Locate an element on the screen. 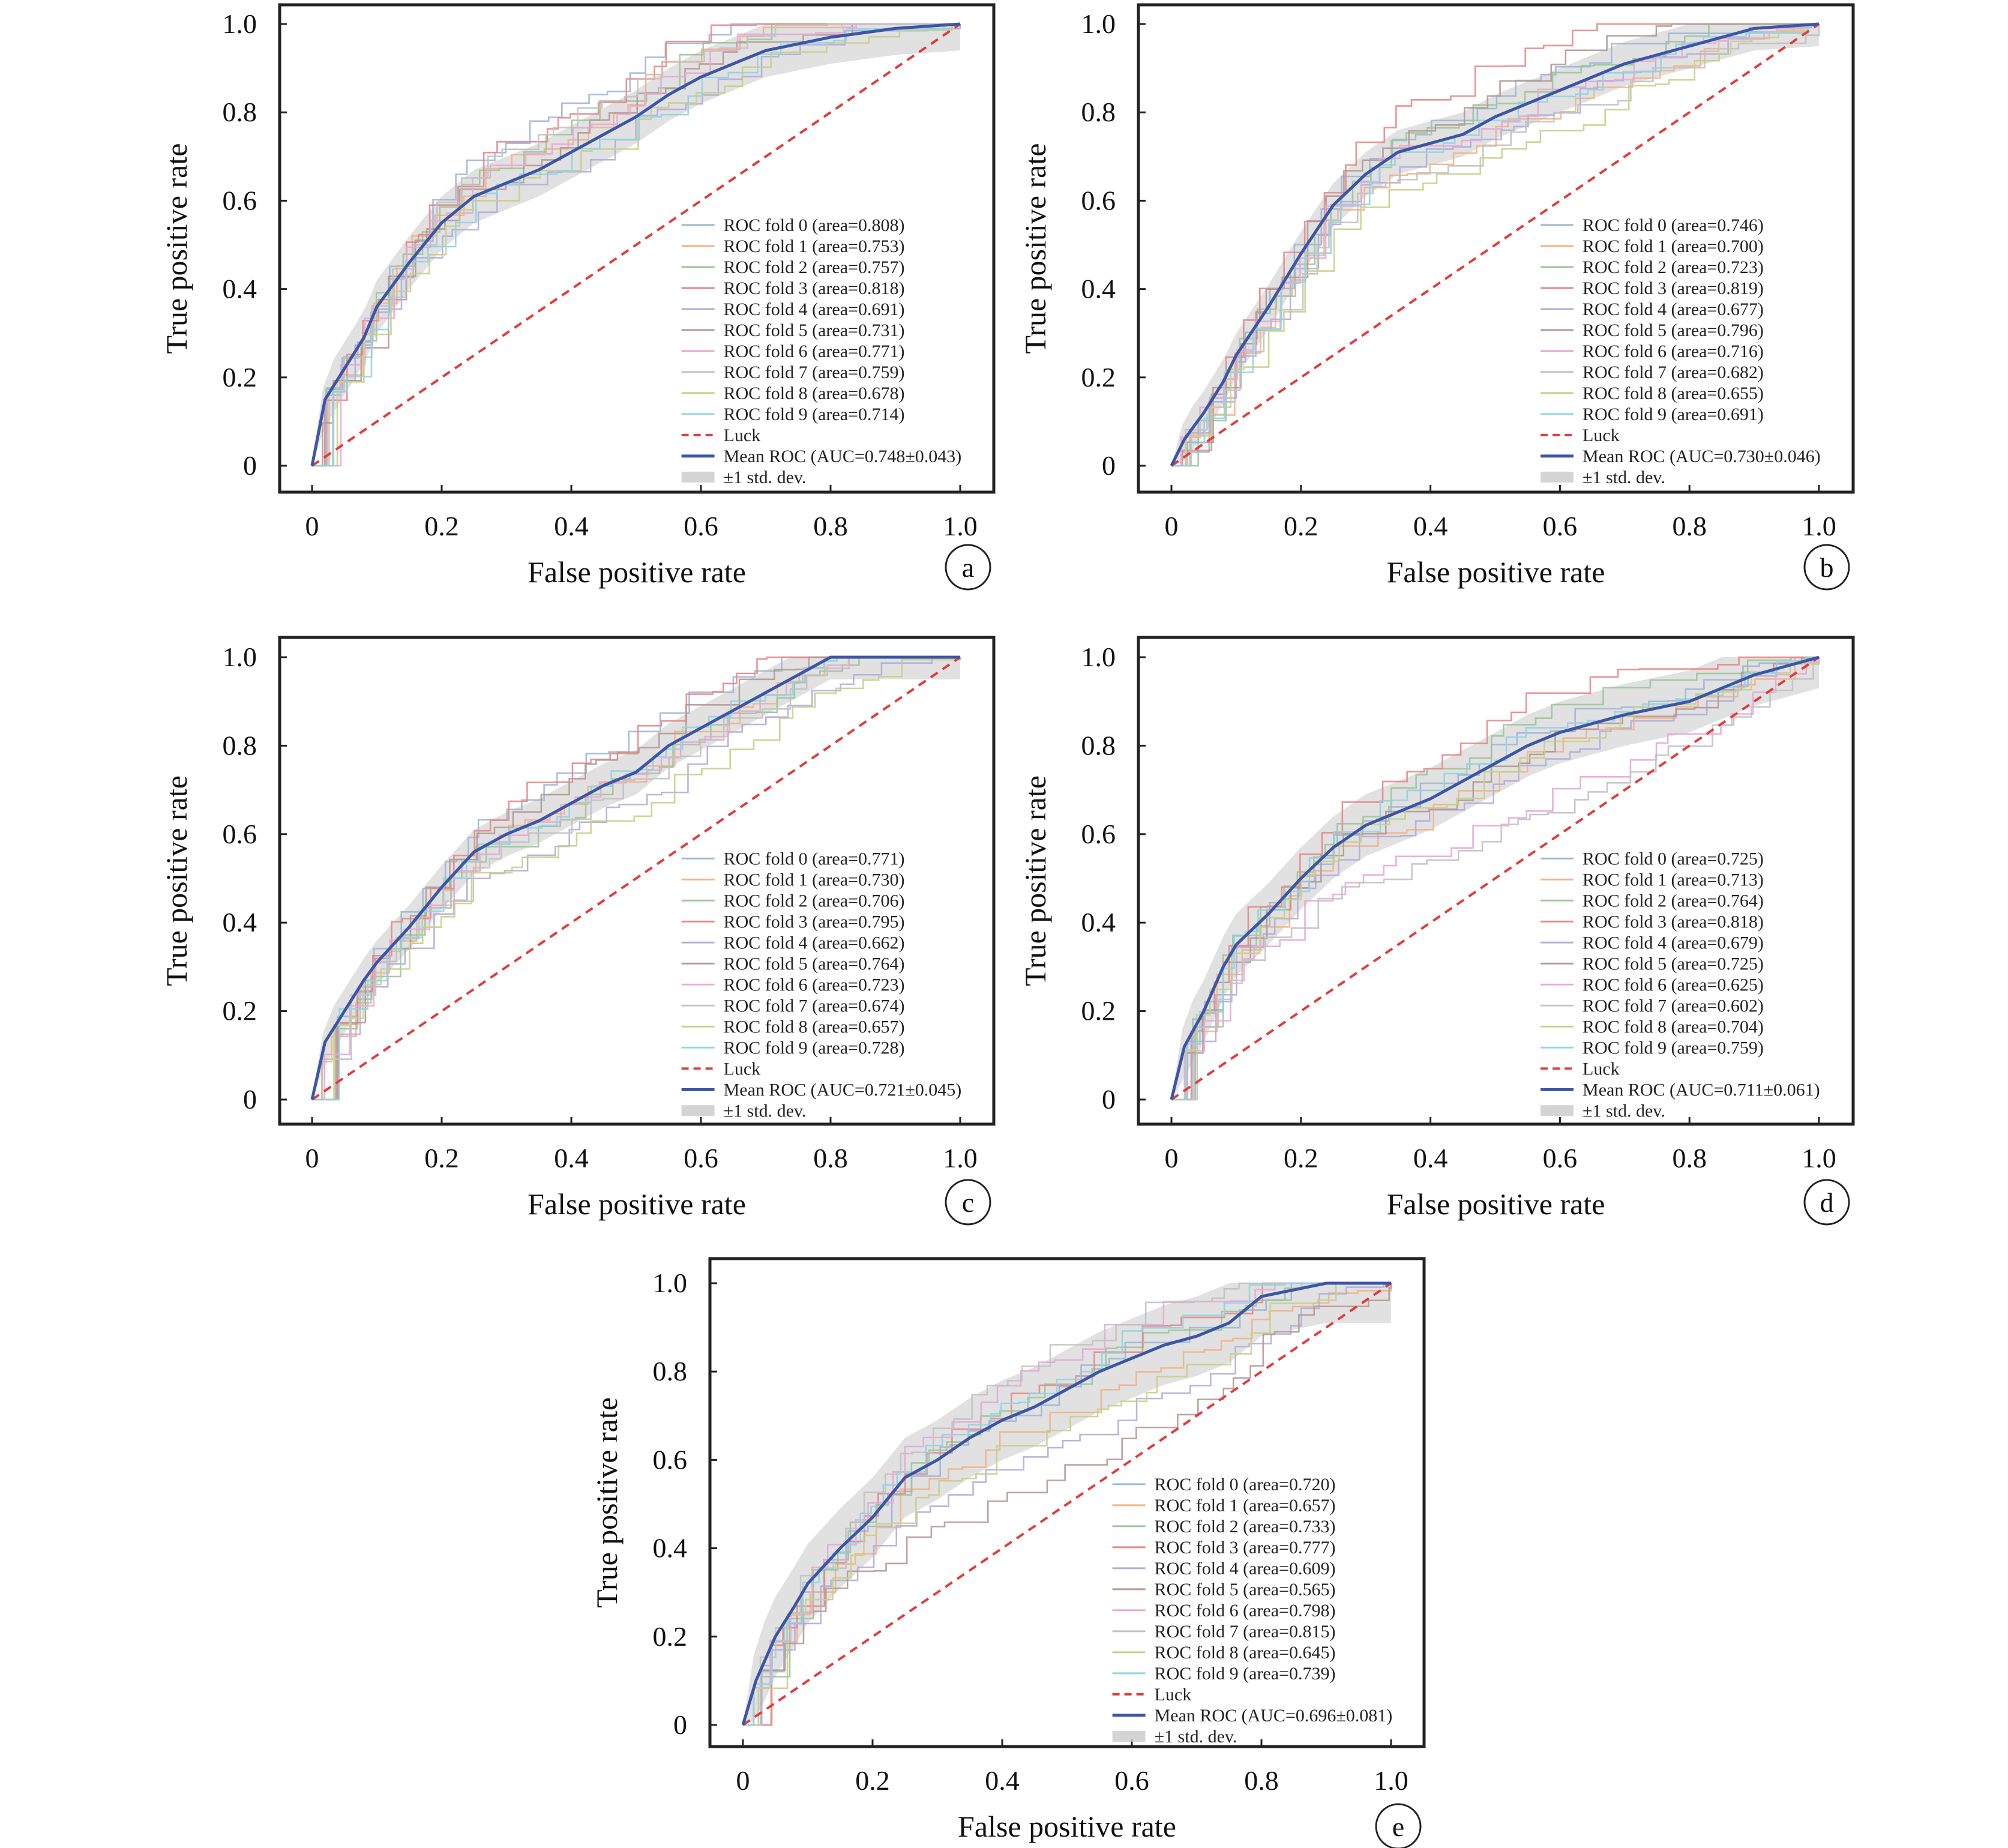 The width and height of the screenshot is (2008, 1848). legend-entry: ROC fold 4 (area=0.677) is located at coordinates (1673, 309).